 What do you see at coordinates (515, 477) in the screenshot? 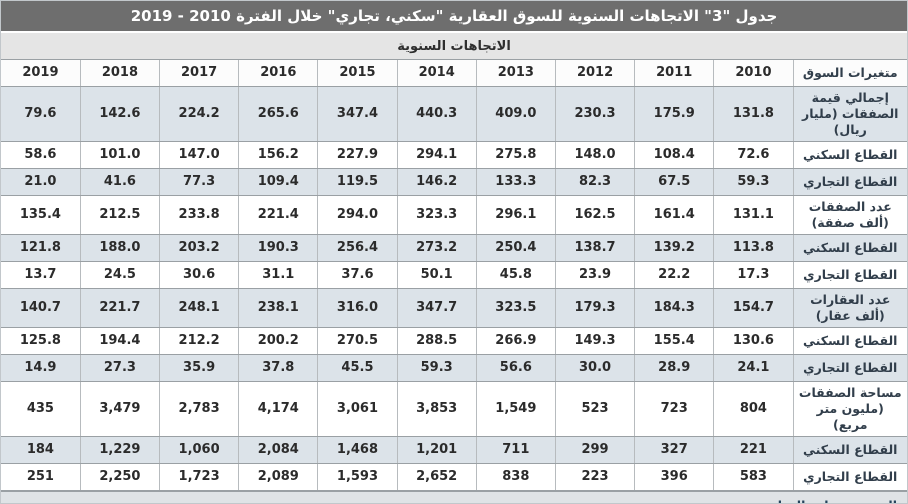
I see `data-cell: 838` at bounding box center [515, 477].